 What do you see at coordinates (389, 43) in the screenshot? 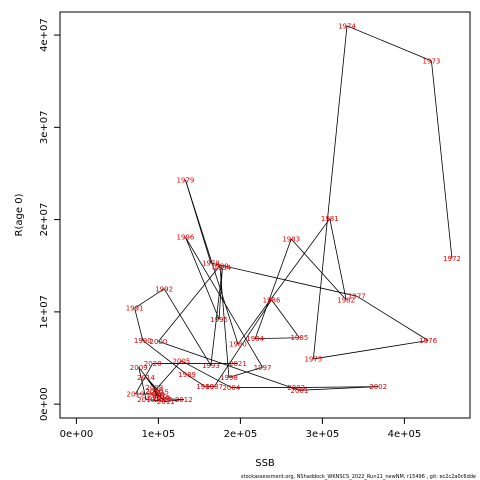
I see `segment-1973-1974` at bounding box center [389, 43].